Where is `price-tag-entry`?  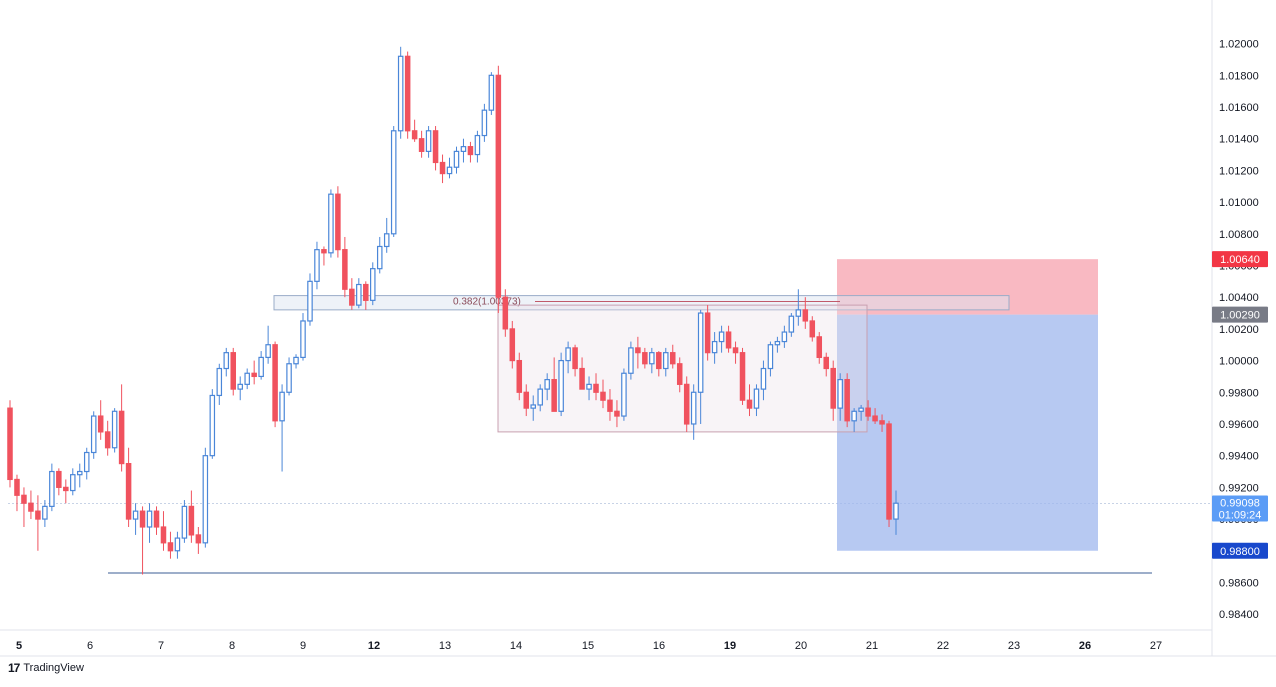
price-tag-entry is located at coordinates (1240, 314).